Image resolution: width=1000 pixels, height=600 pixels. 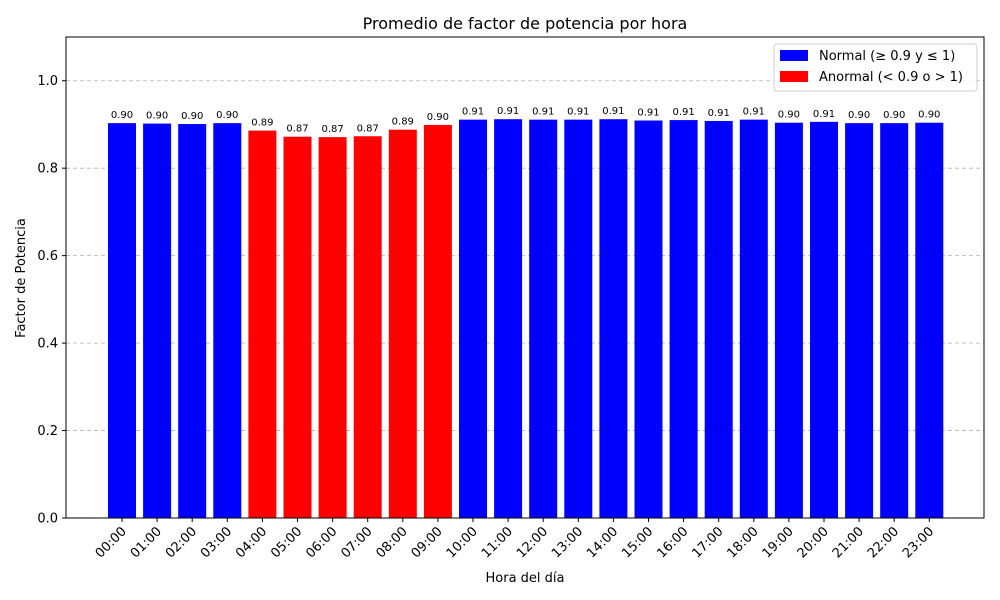 I want to click on x-tick-label: 02:00, so click(x=181, y=542).